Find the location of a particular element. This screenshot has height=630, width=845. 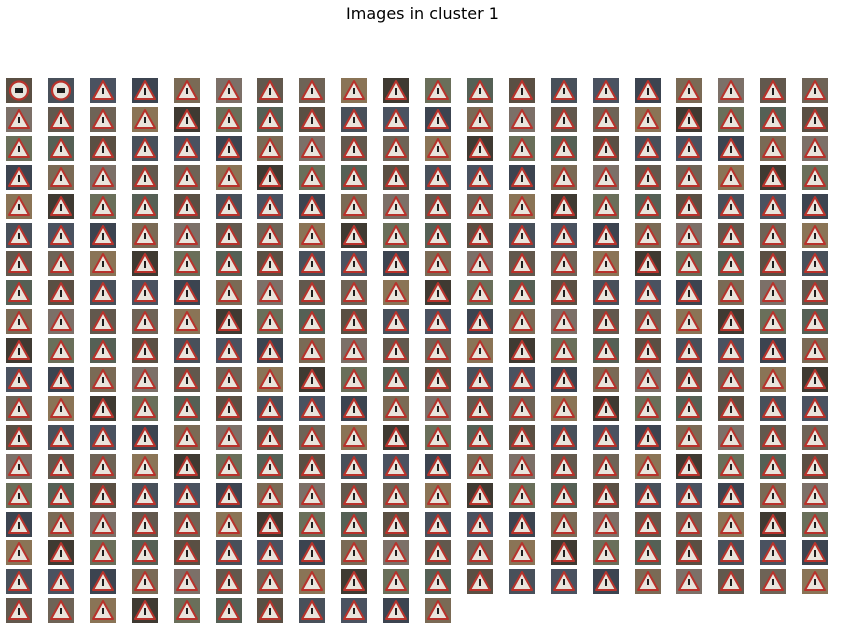

figure-title: Images in cluster 1 is located at coordinates (422, 13).